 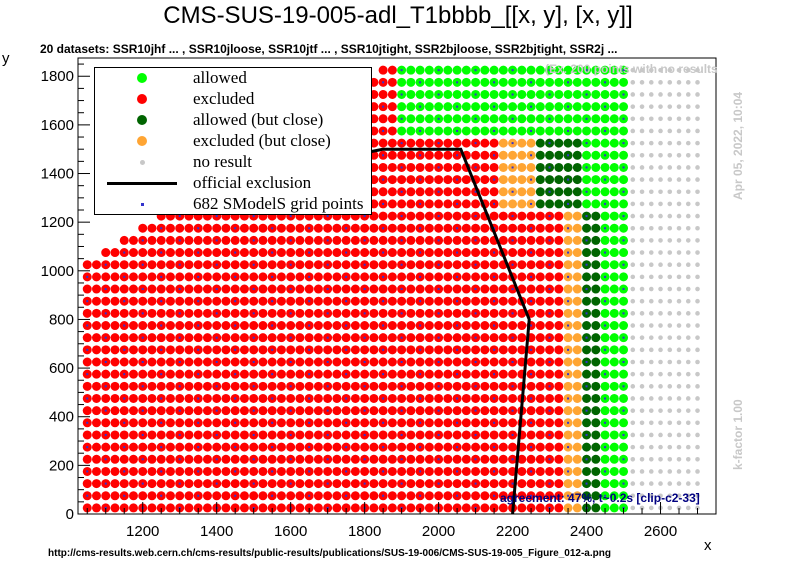 I want to click on legend-symbol-excluded-close, so click(x=142, y=141).